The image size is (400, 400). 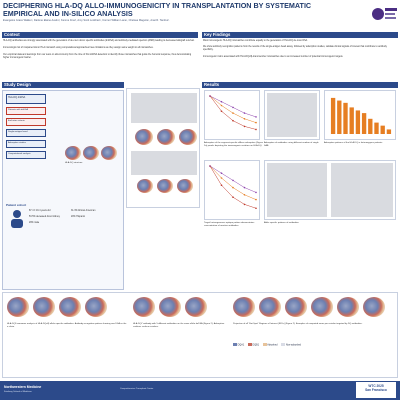 What do you see at coordinates (293, 345) in the screenshot?
I see `legend-label-4: Non-adsorbed` at bounding box center [293, 345].